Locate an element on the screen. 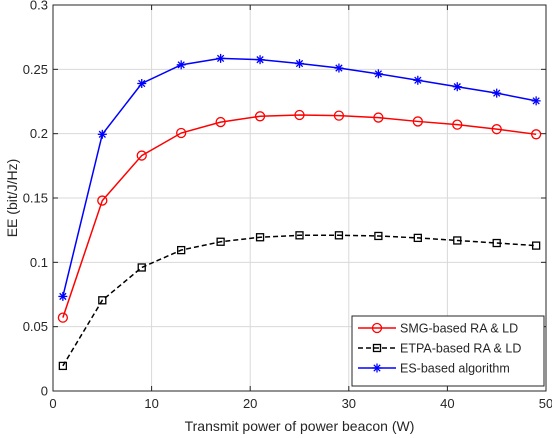  x-tick-label: 50 is located at coordinates (545, 403).